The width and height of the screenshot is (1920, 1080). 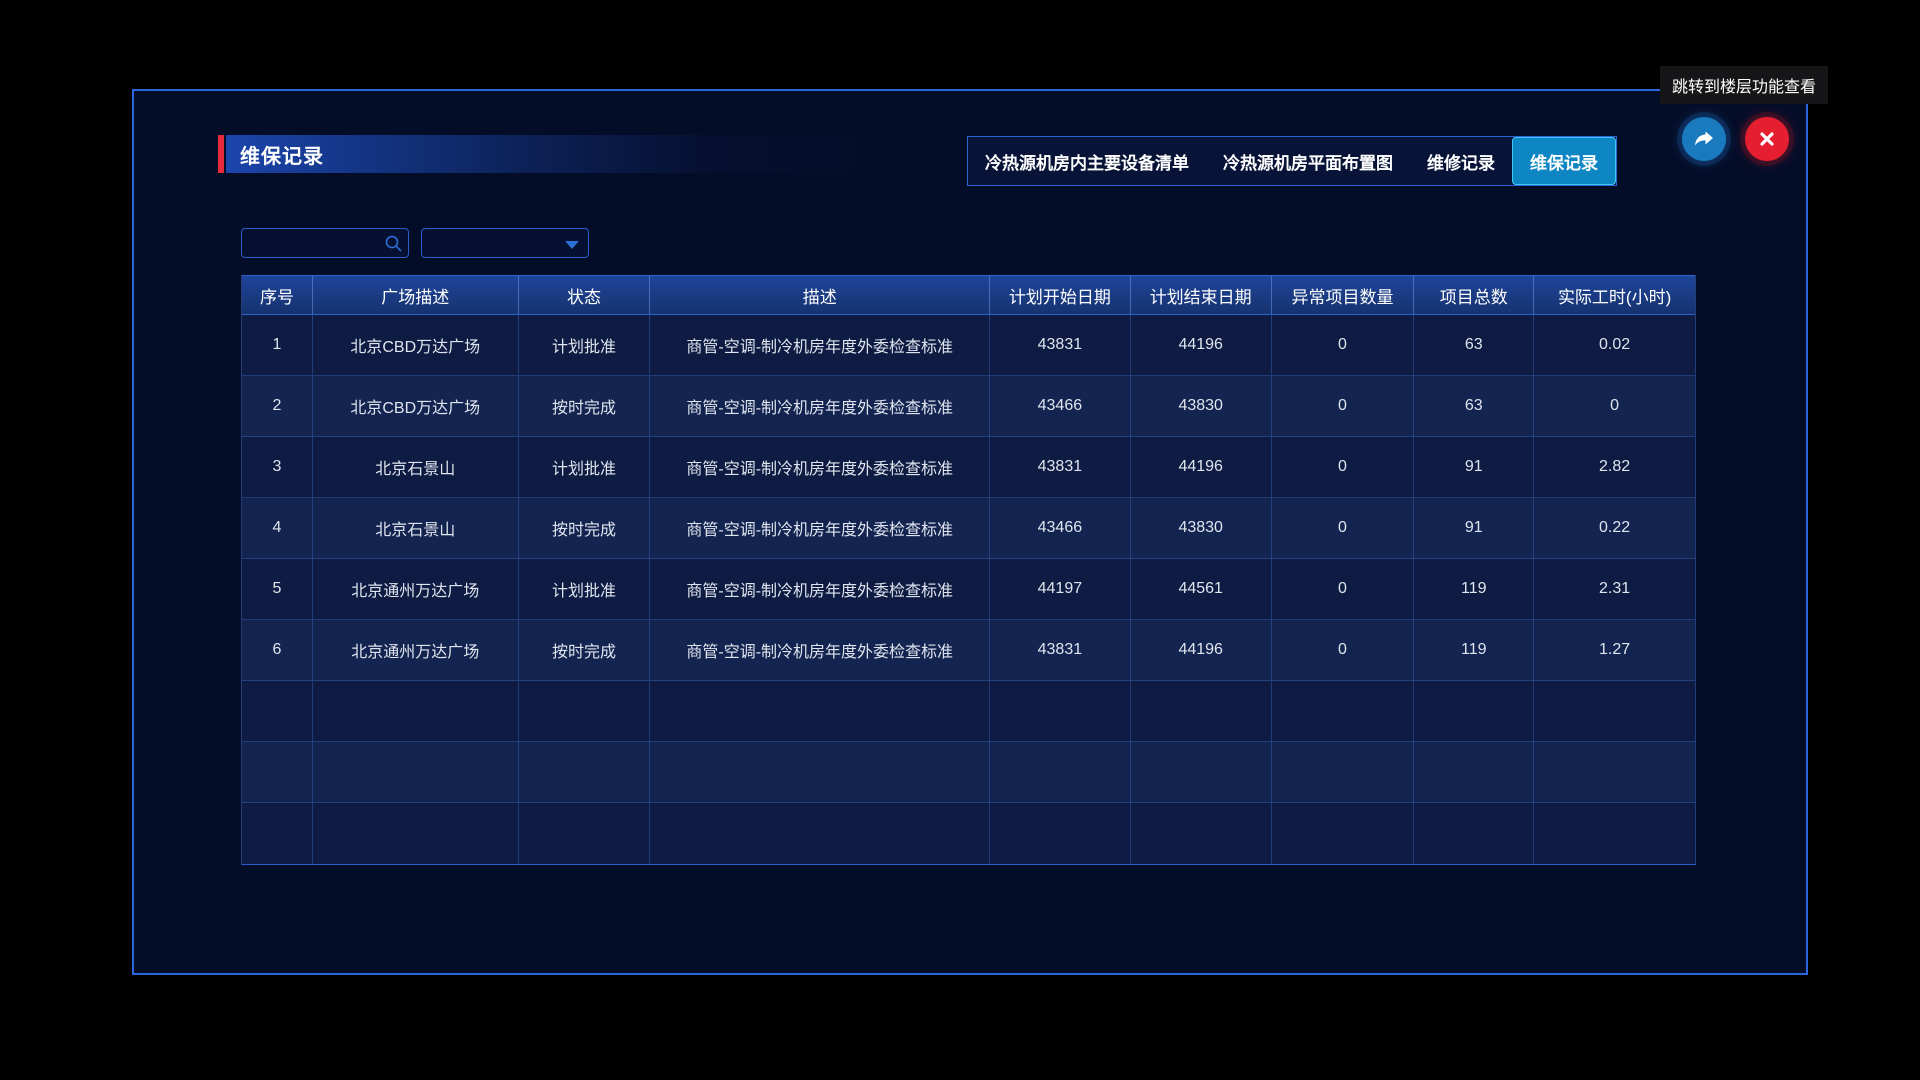 I want to click on tab-3-active: 维保记录, so click(x=1564, y=161).